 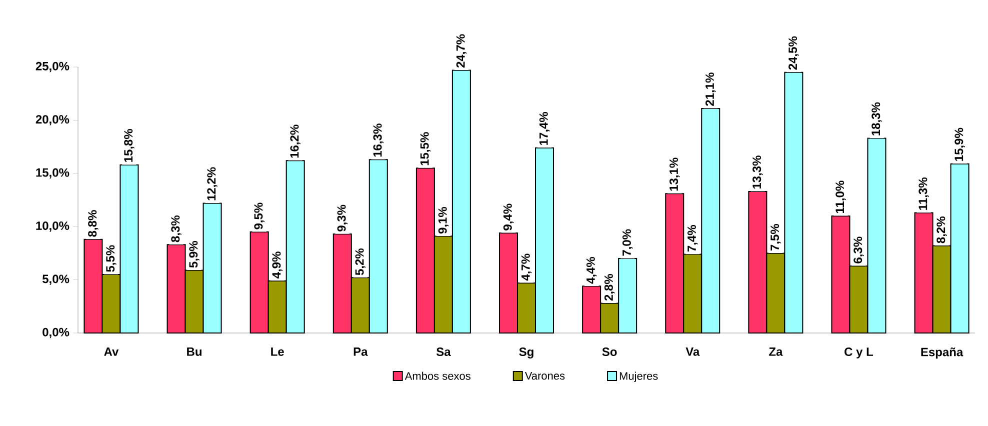 What do you see at coordinates (443, 352) in the screenshot?
I see `x-tick-label: Sa` at bounding box center [443, 352].